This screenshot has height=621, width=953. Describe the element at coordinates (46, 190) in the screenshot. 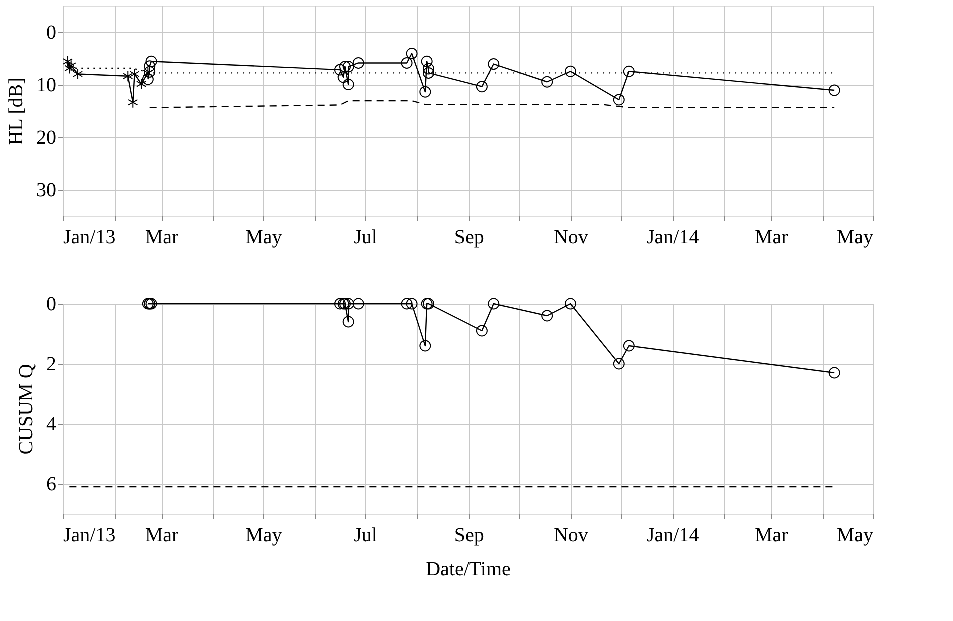

I see `y-tick-label: 30` at that location.